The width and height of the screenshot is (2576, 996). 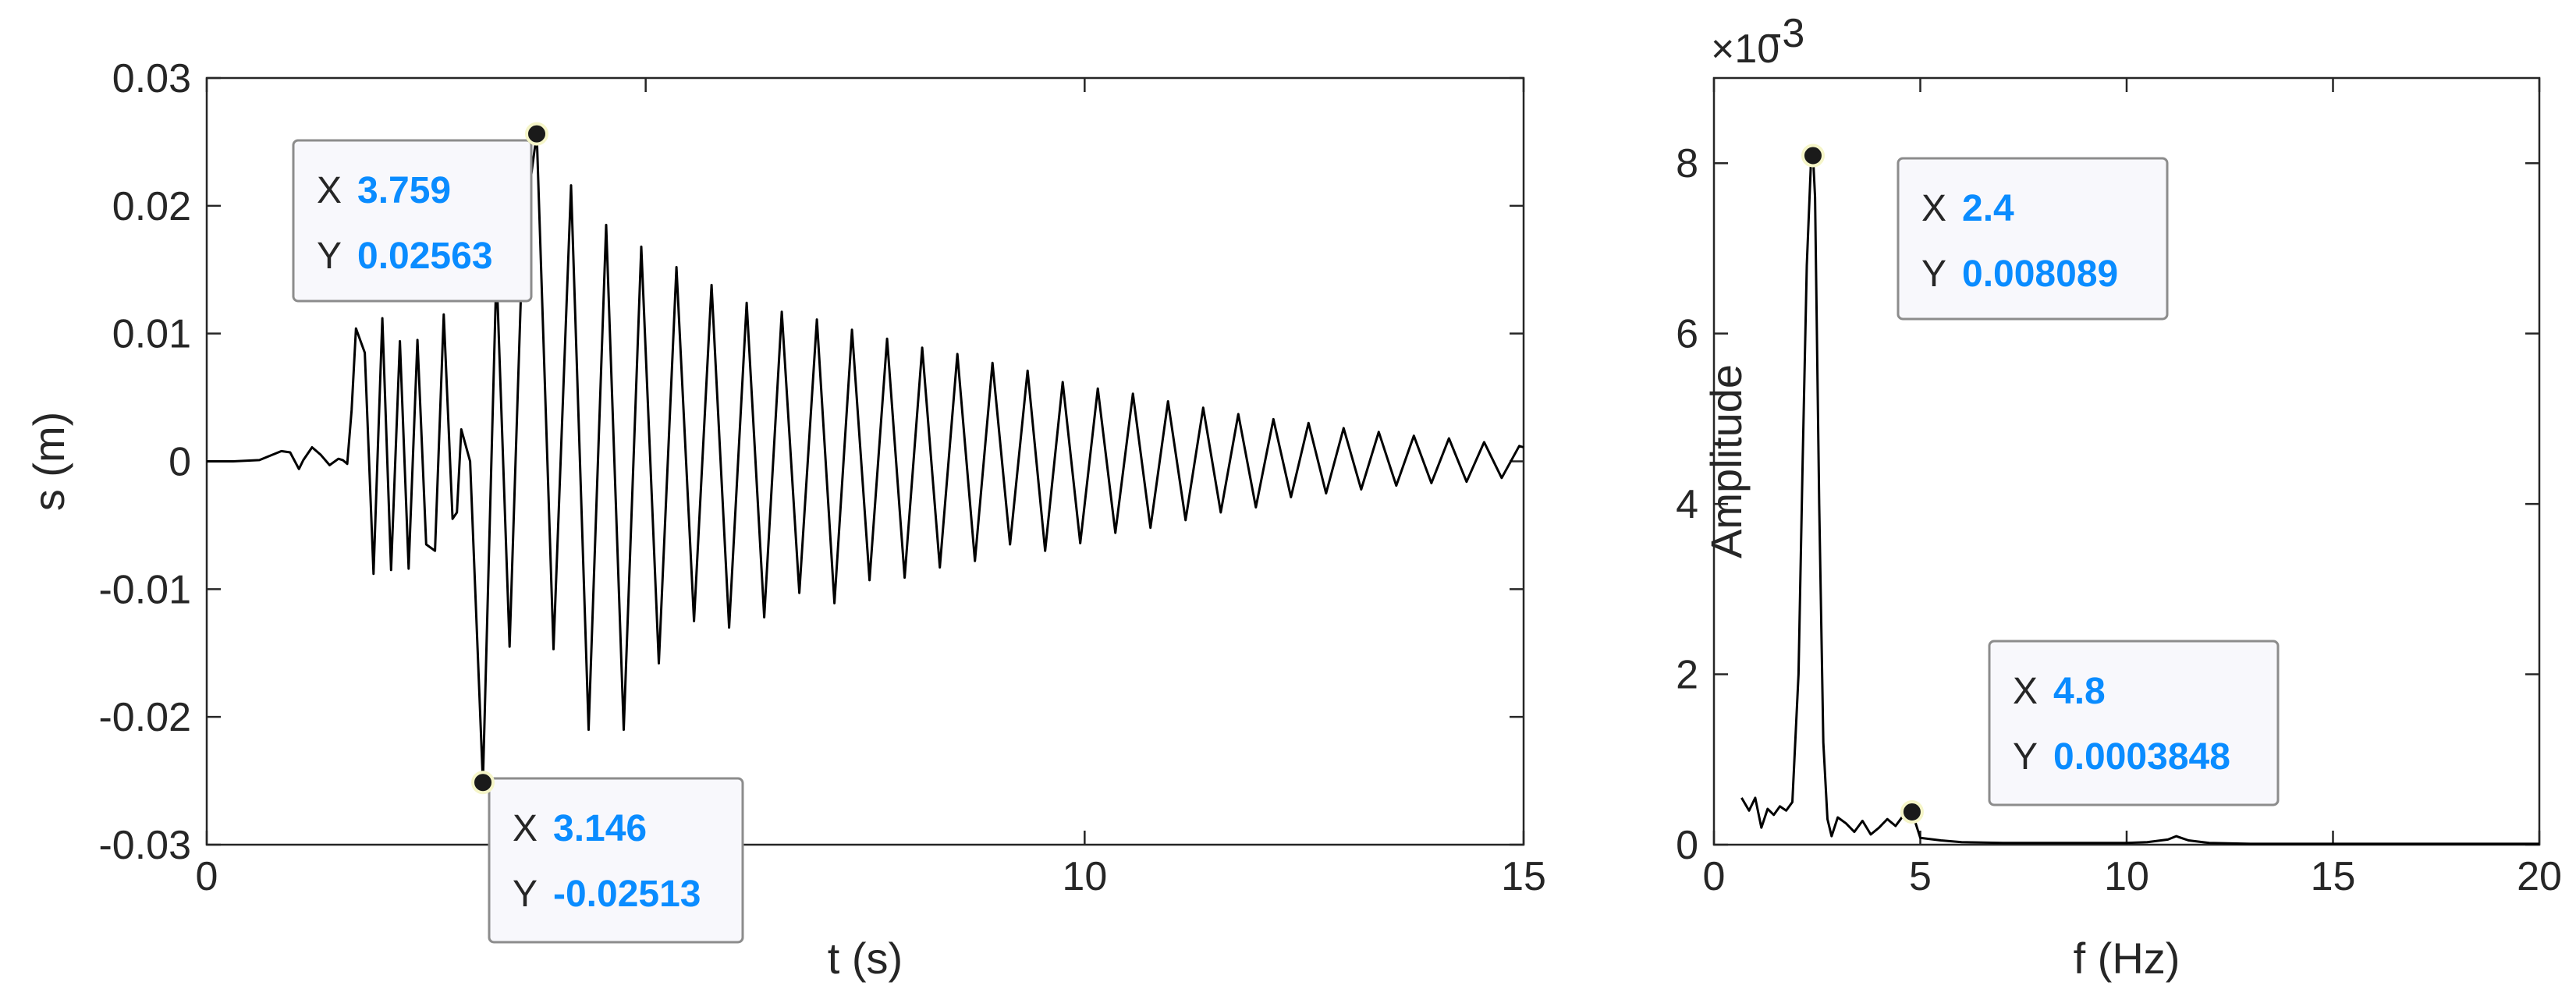 What do you see at coordinates (1726, 461) in the screenshot?
I see `y-axis-label: Amplitude` at bounding box center [1726, 461].